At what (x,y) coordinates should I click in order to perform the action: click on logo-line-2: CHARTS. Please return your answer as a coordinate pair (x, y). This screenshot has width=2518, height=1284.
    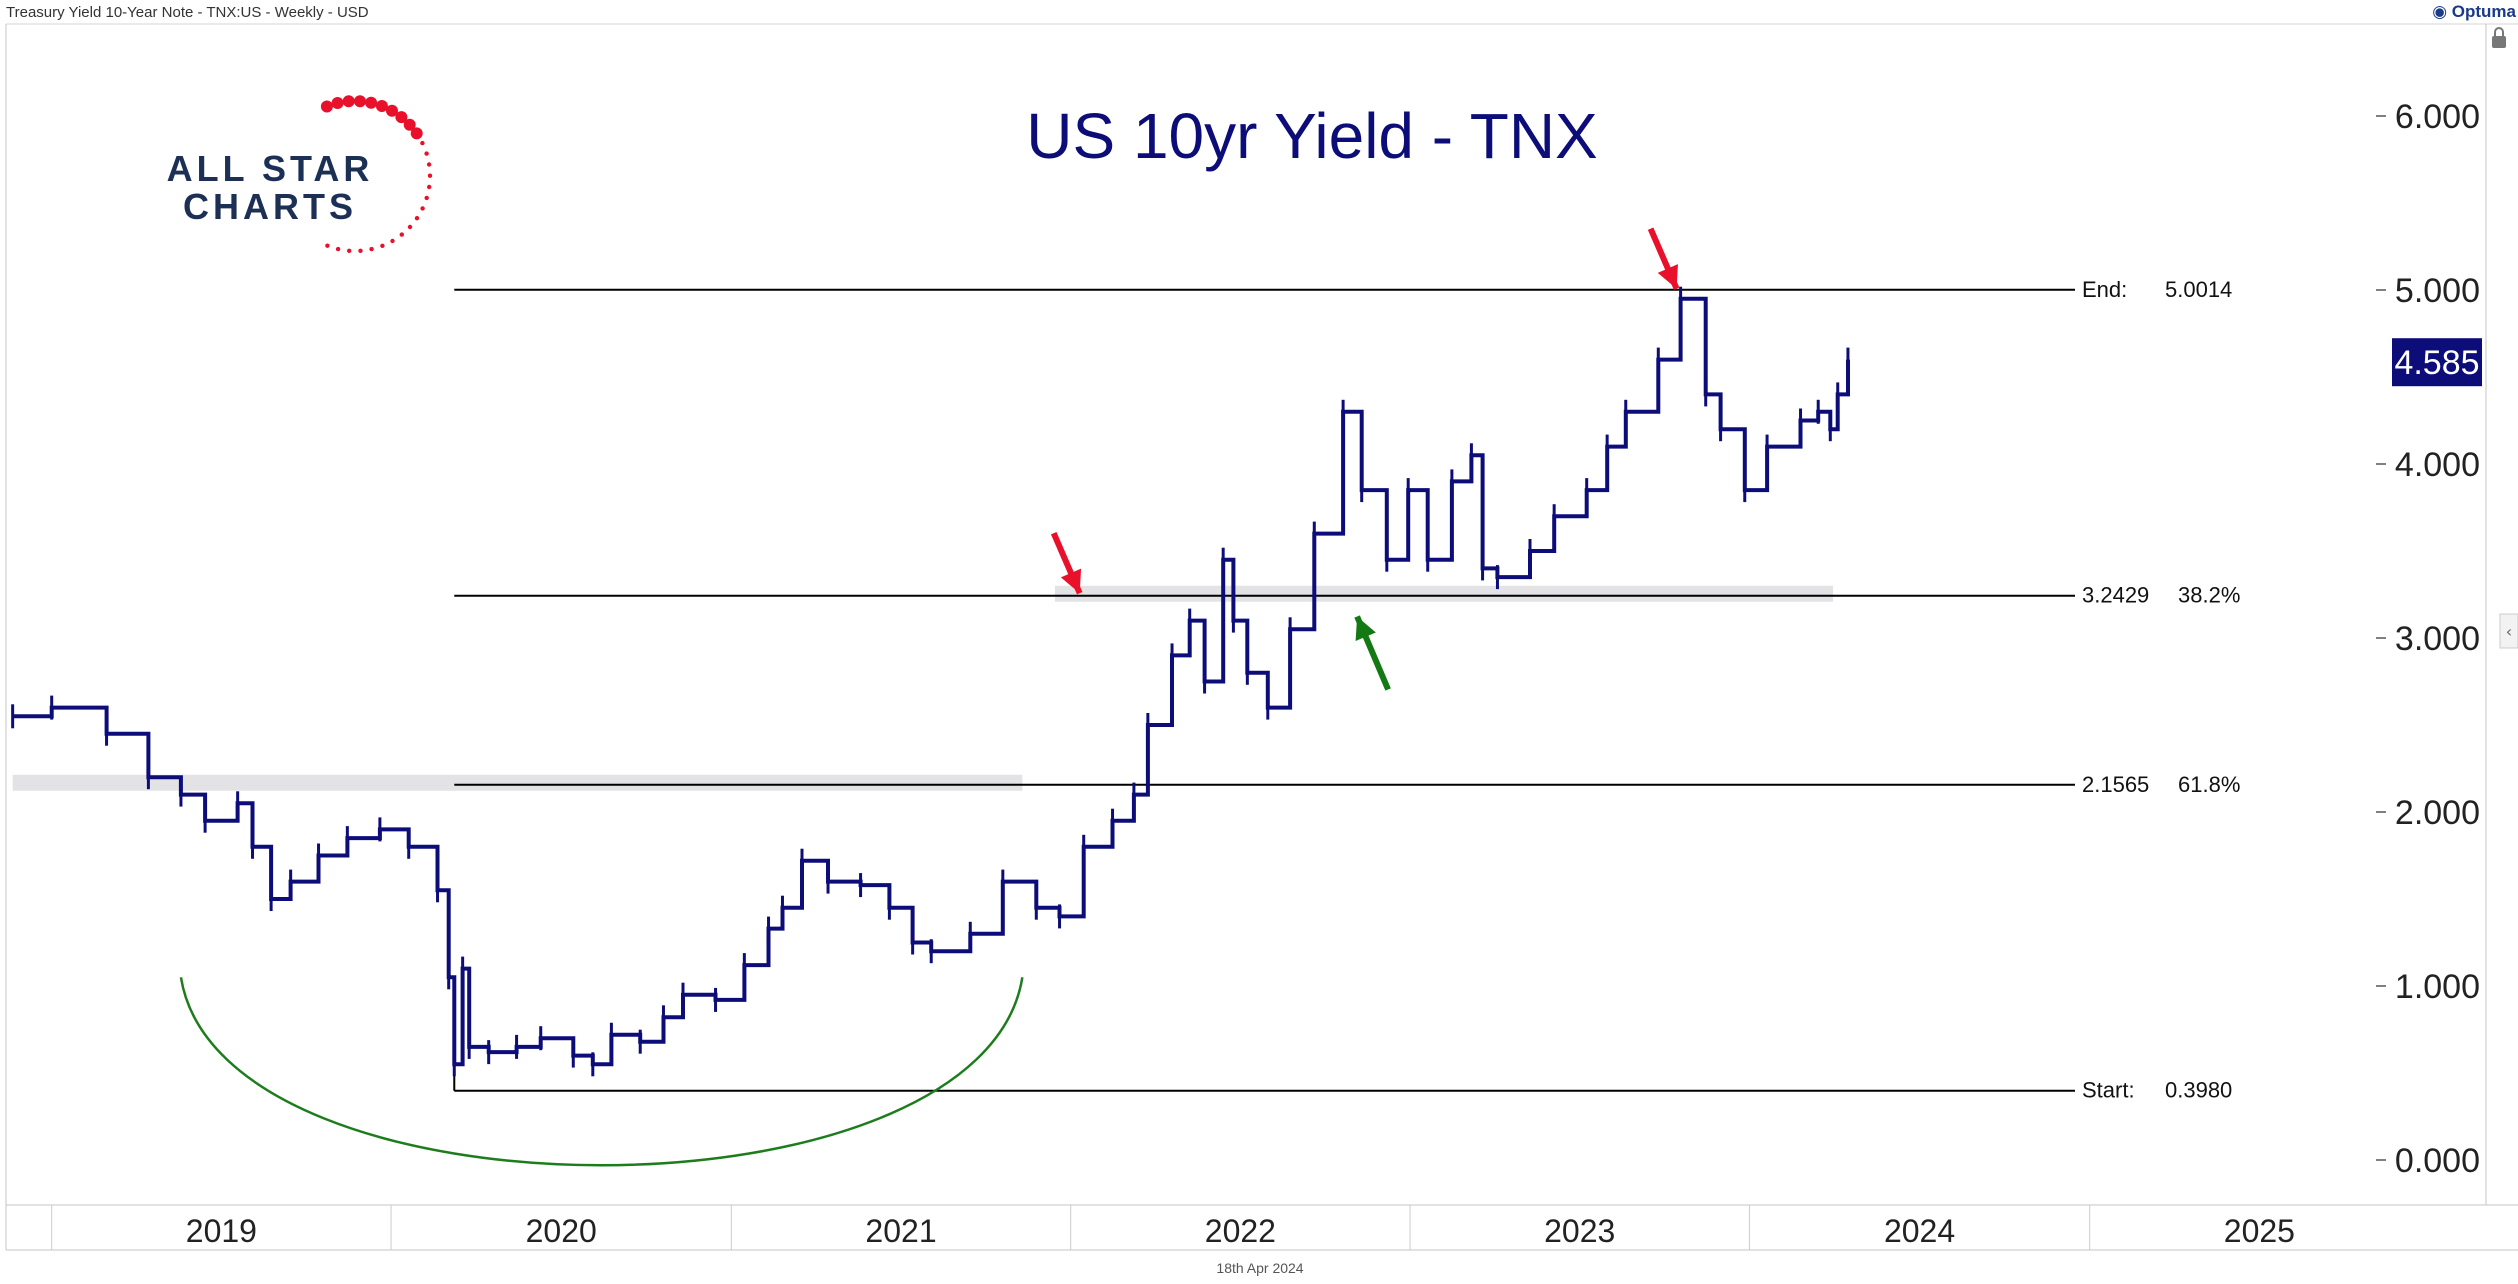
    Looking at the image, I should click on (270, 206).